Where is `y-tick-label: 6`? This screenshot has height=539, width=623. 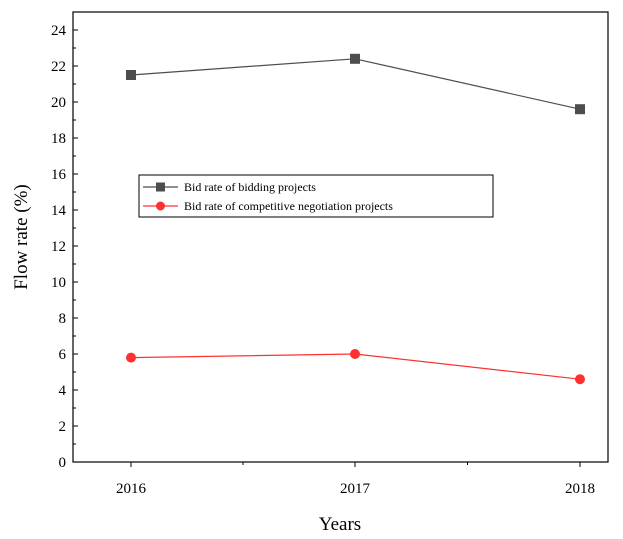 y-tick-label: 6 is located at coordinates (63, 355).